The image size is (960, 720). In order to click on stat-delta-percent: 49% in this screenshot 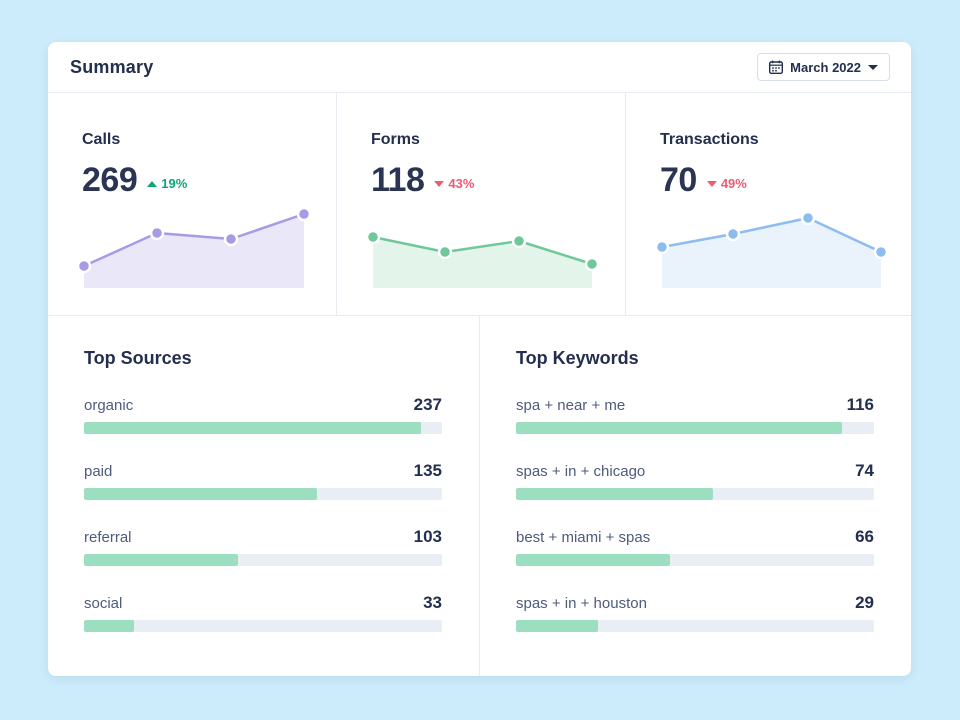, I will do `click(733, 183)`.